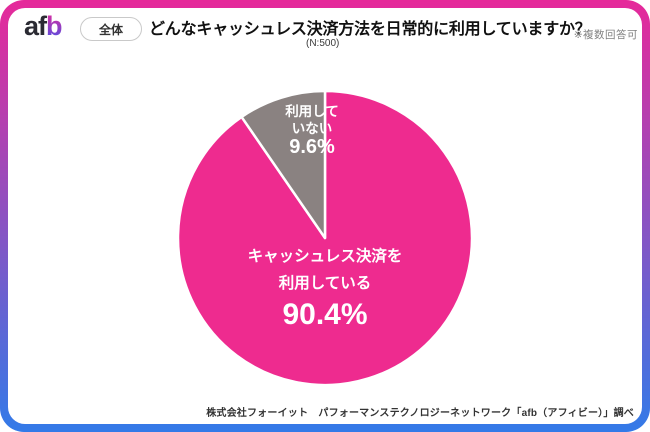 The width and height of the screenshot is (650, 432). Describe the element at coordinates (54, 26) in the screenshot. I see `afb-logo-b: b` at that location.